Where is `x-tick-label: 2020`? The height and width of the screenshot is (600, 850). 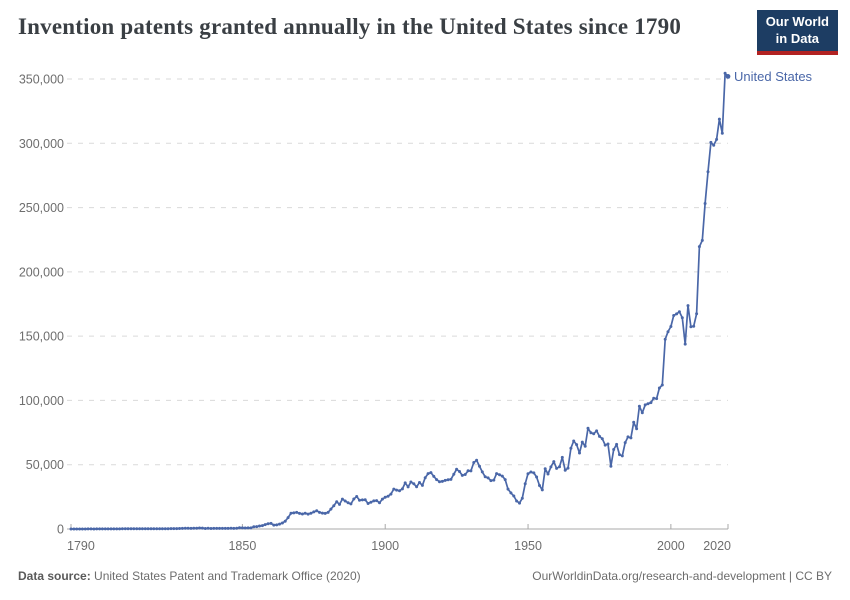 x-tick-label: 2020 is located at coordinates (717, 546).